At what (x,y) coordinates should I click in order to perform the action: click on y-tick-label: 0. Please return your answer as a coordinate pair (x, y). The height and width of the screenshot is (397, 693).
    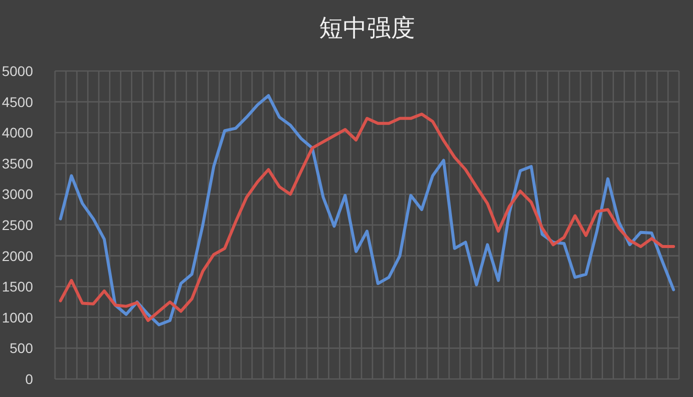
    Looking at the image, I should click on (29, 379).